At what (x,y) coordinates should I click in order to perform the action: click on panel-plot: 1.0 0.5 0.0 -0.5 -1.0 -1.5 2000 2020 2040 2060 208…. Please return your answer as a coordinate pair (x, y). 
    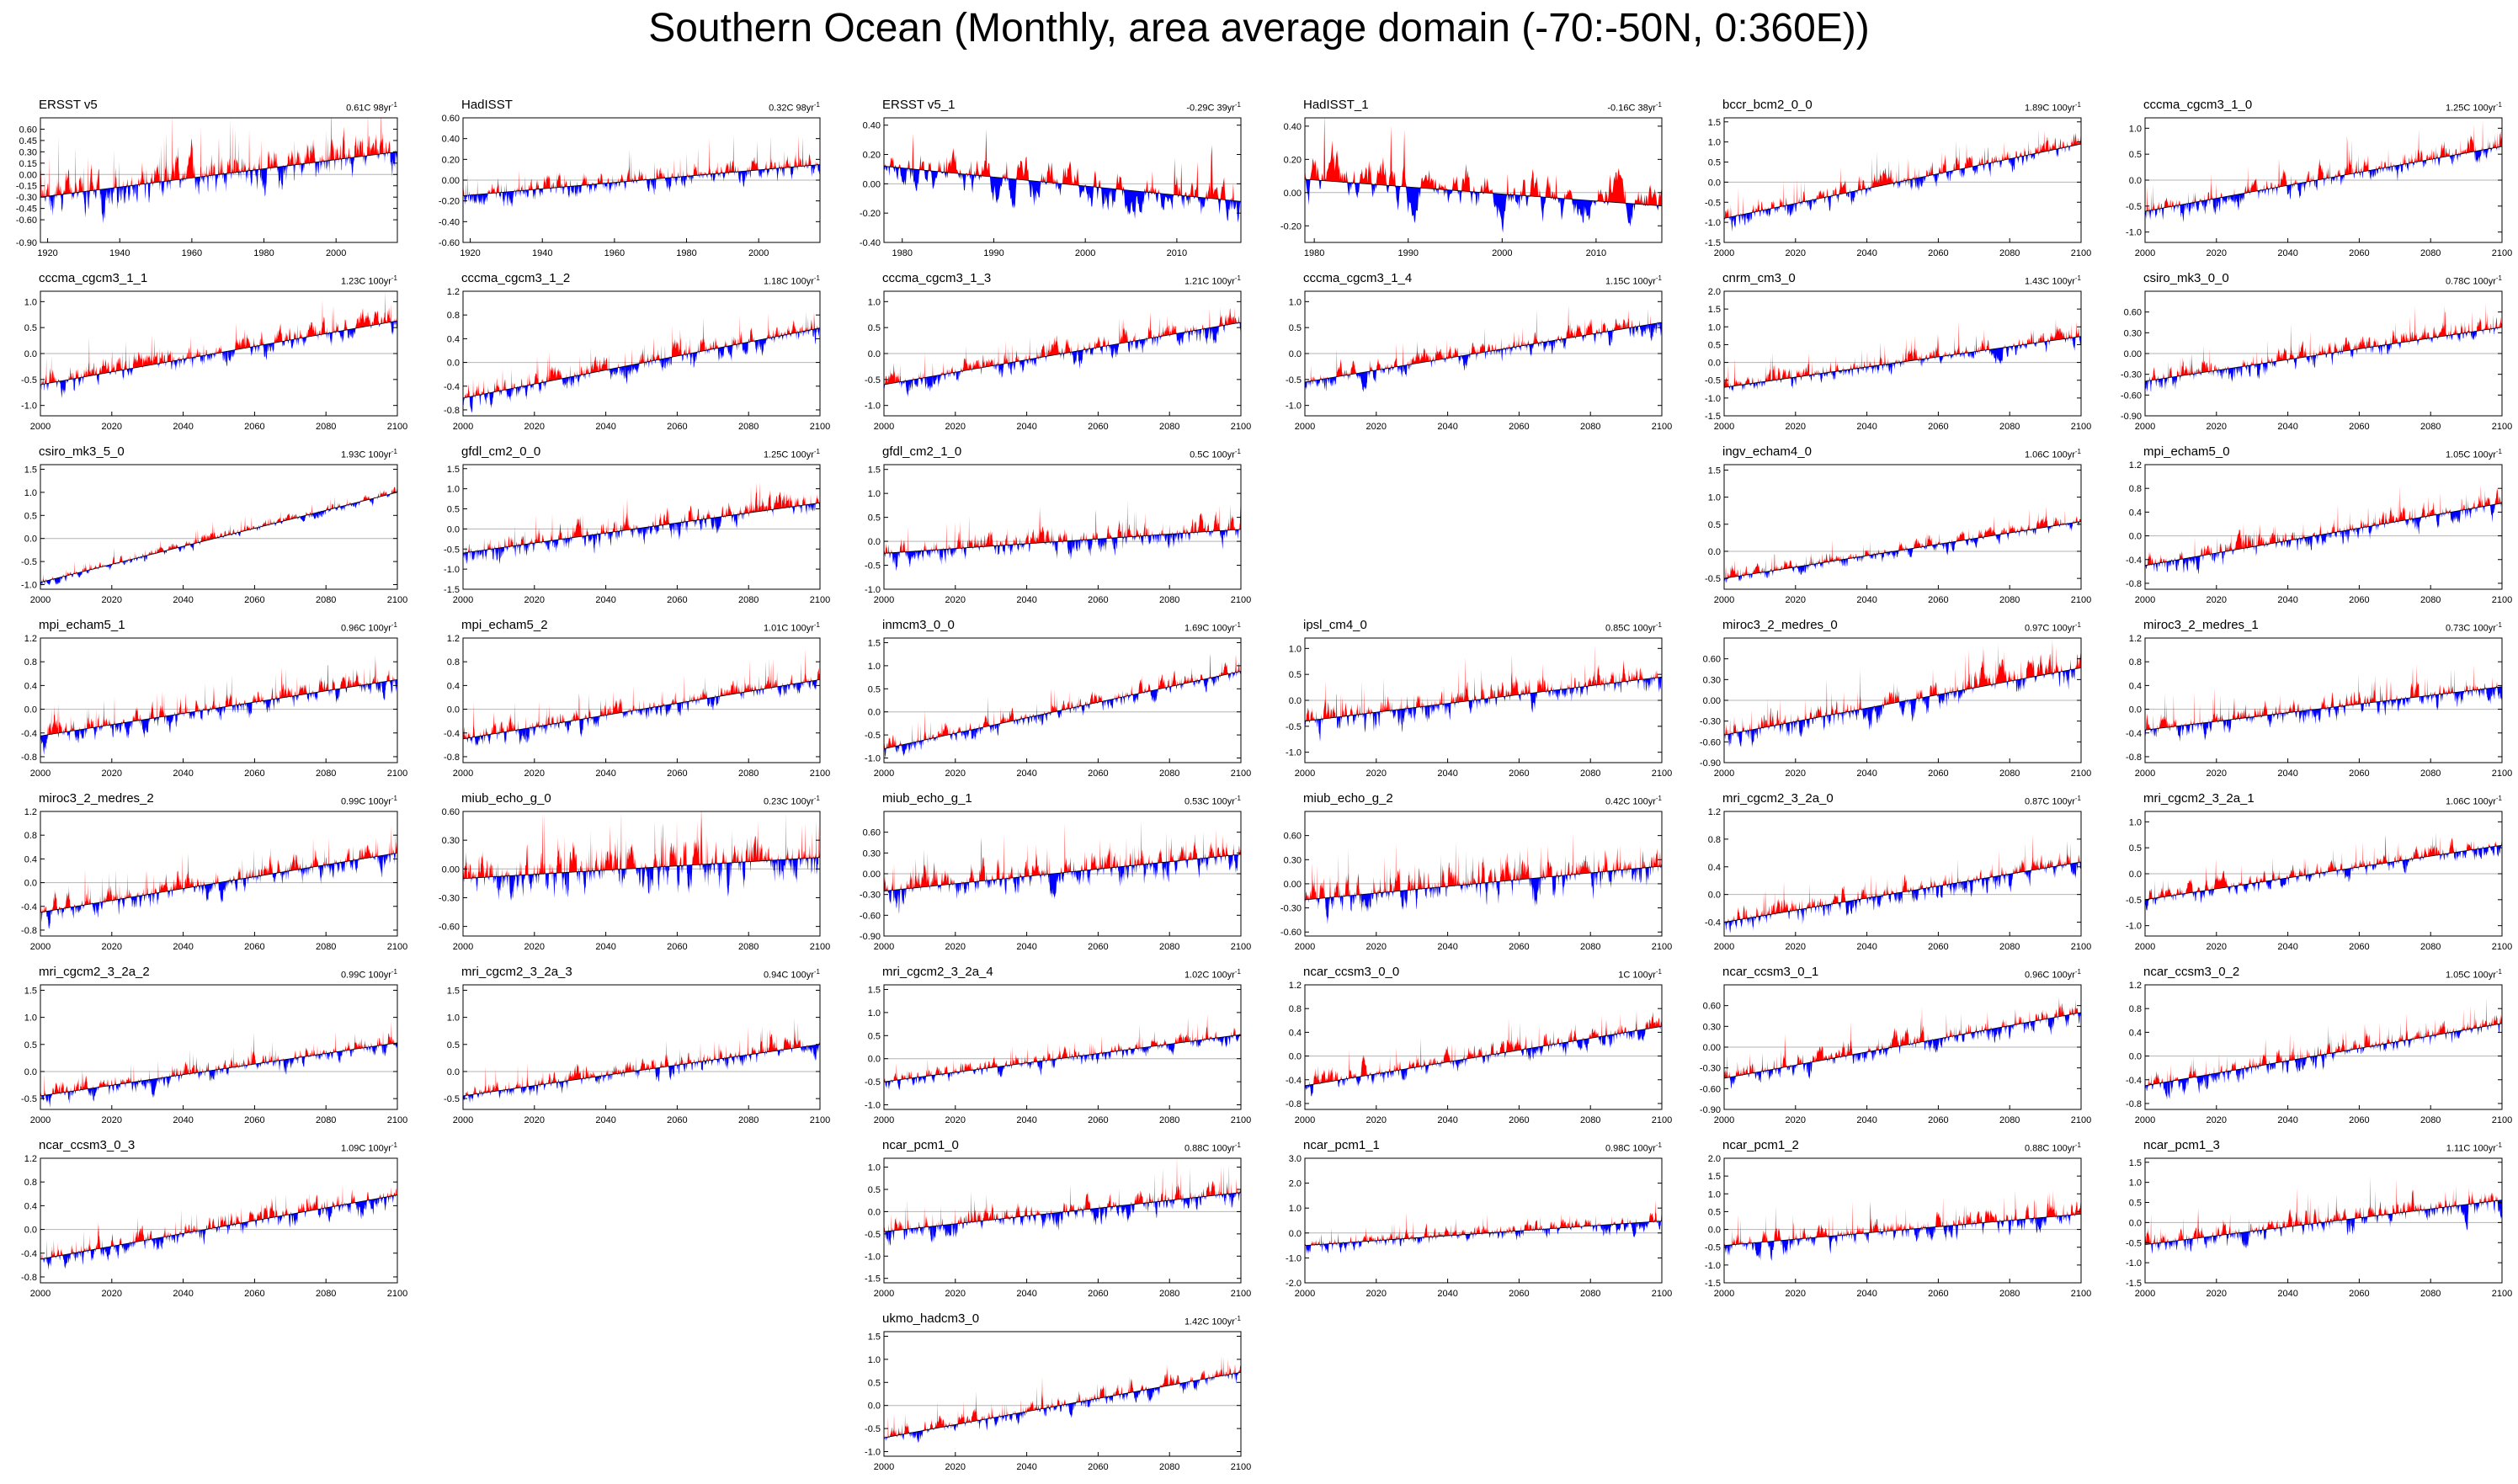
    Looking at the image, I should click on (1058, 1228).